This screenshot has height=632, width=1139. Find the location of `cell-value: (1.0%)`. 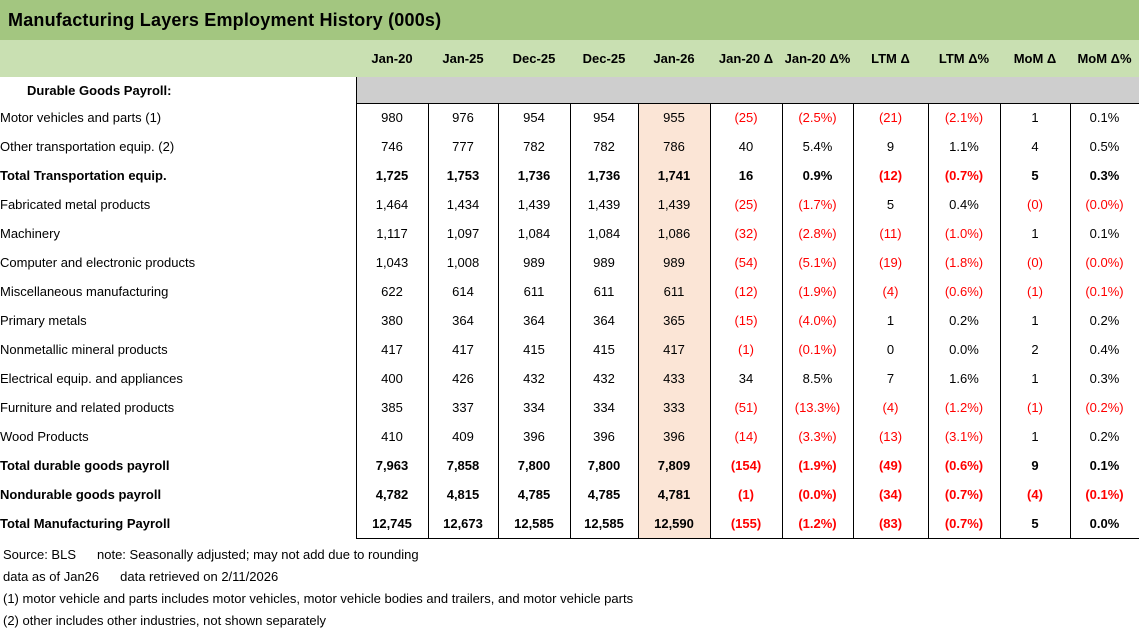

cell-value: (1.0%) is located at coordinates (963, 233).